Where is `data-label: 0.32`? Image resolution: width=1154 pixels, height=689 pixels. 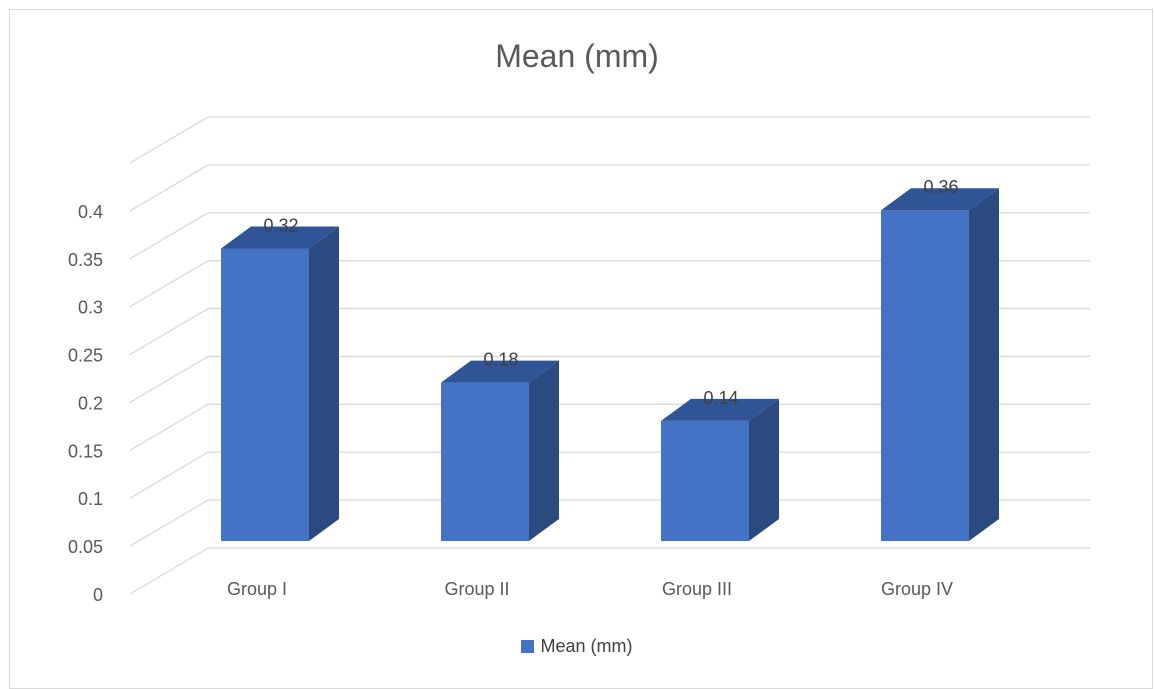 data-label: 0.32 is located at coordinates (280, 226).